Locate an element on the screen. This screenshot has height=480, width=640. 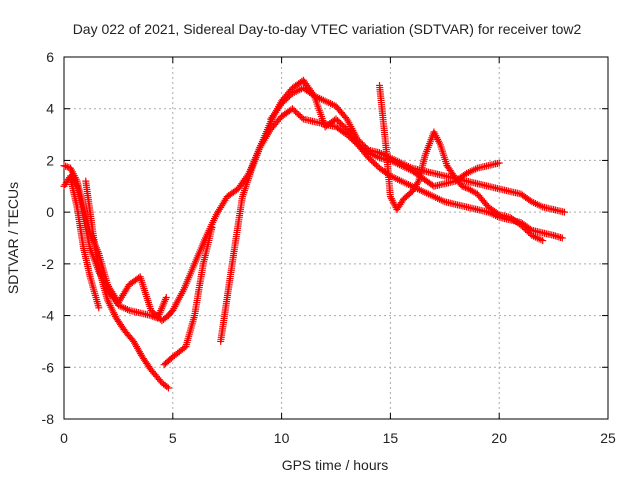
y-tick-label: -2 is located at coordinates (48, 264).